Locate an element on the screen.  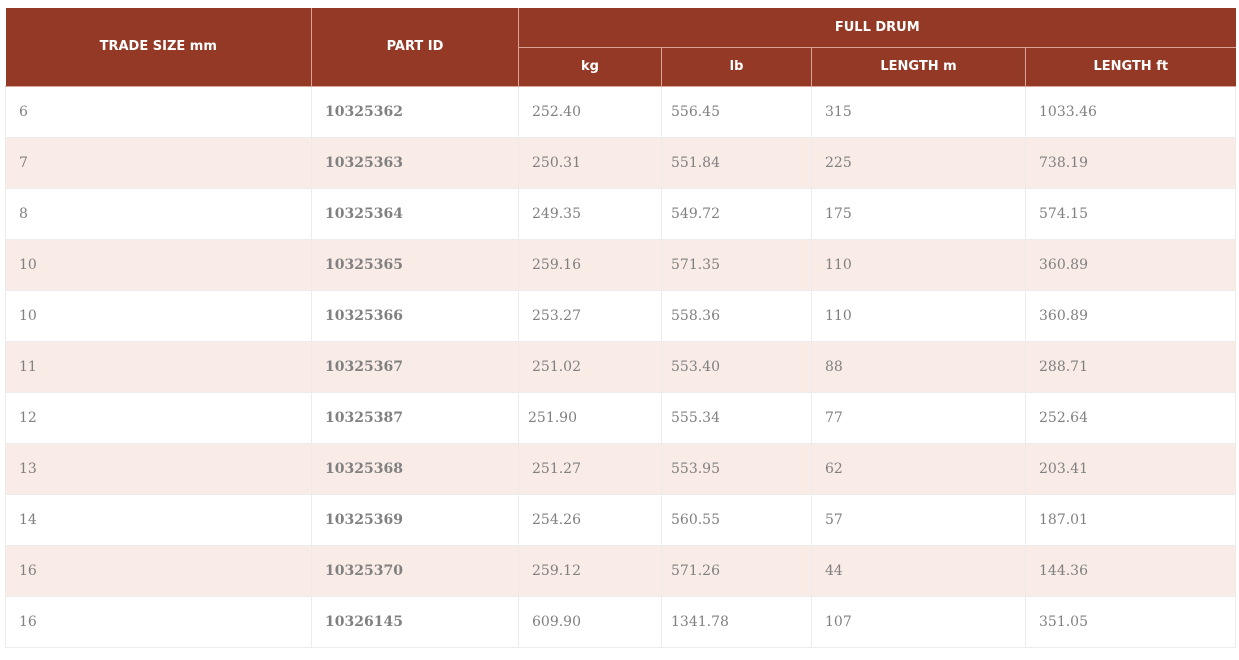
header-length-m: LENGTH m is located at coordinates (918, 67).